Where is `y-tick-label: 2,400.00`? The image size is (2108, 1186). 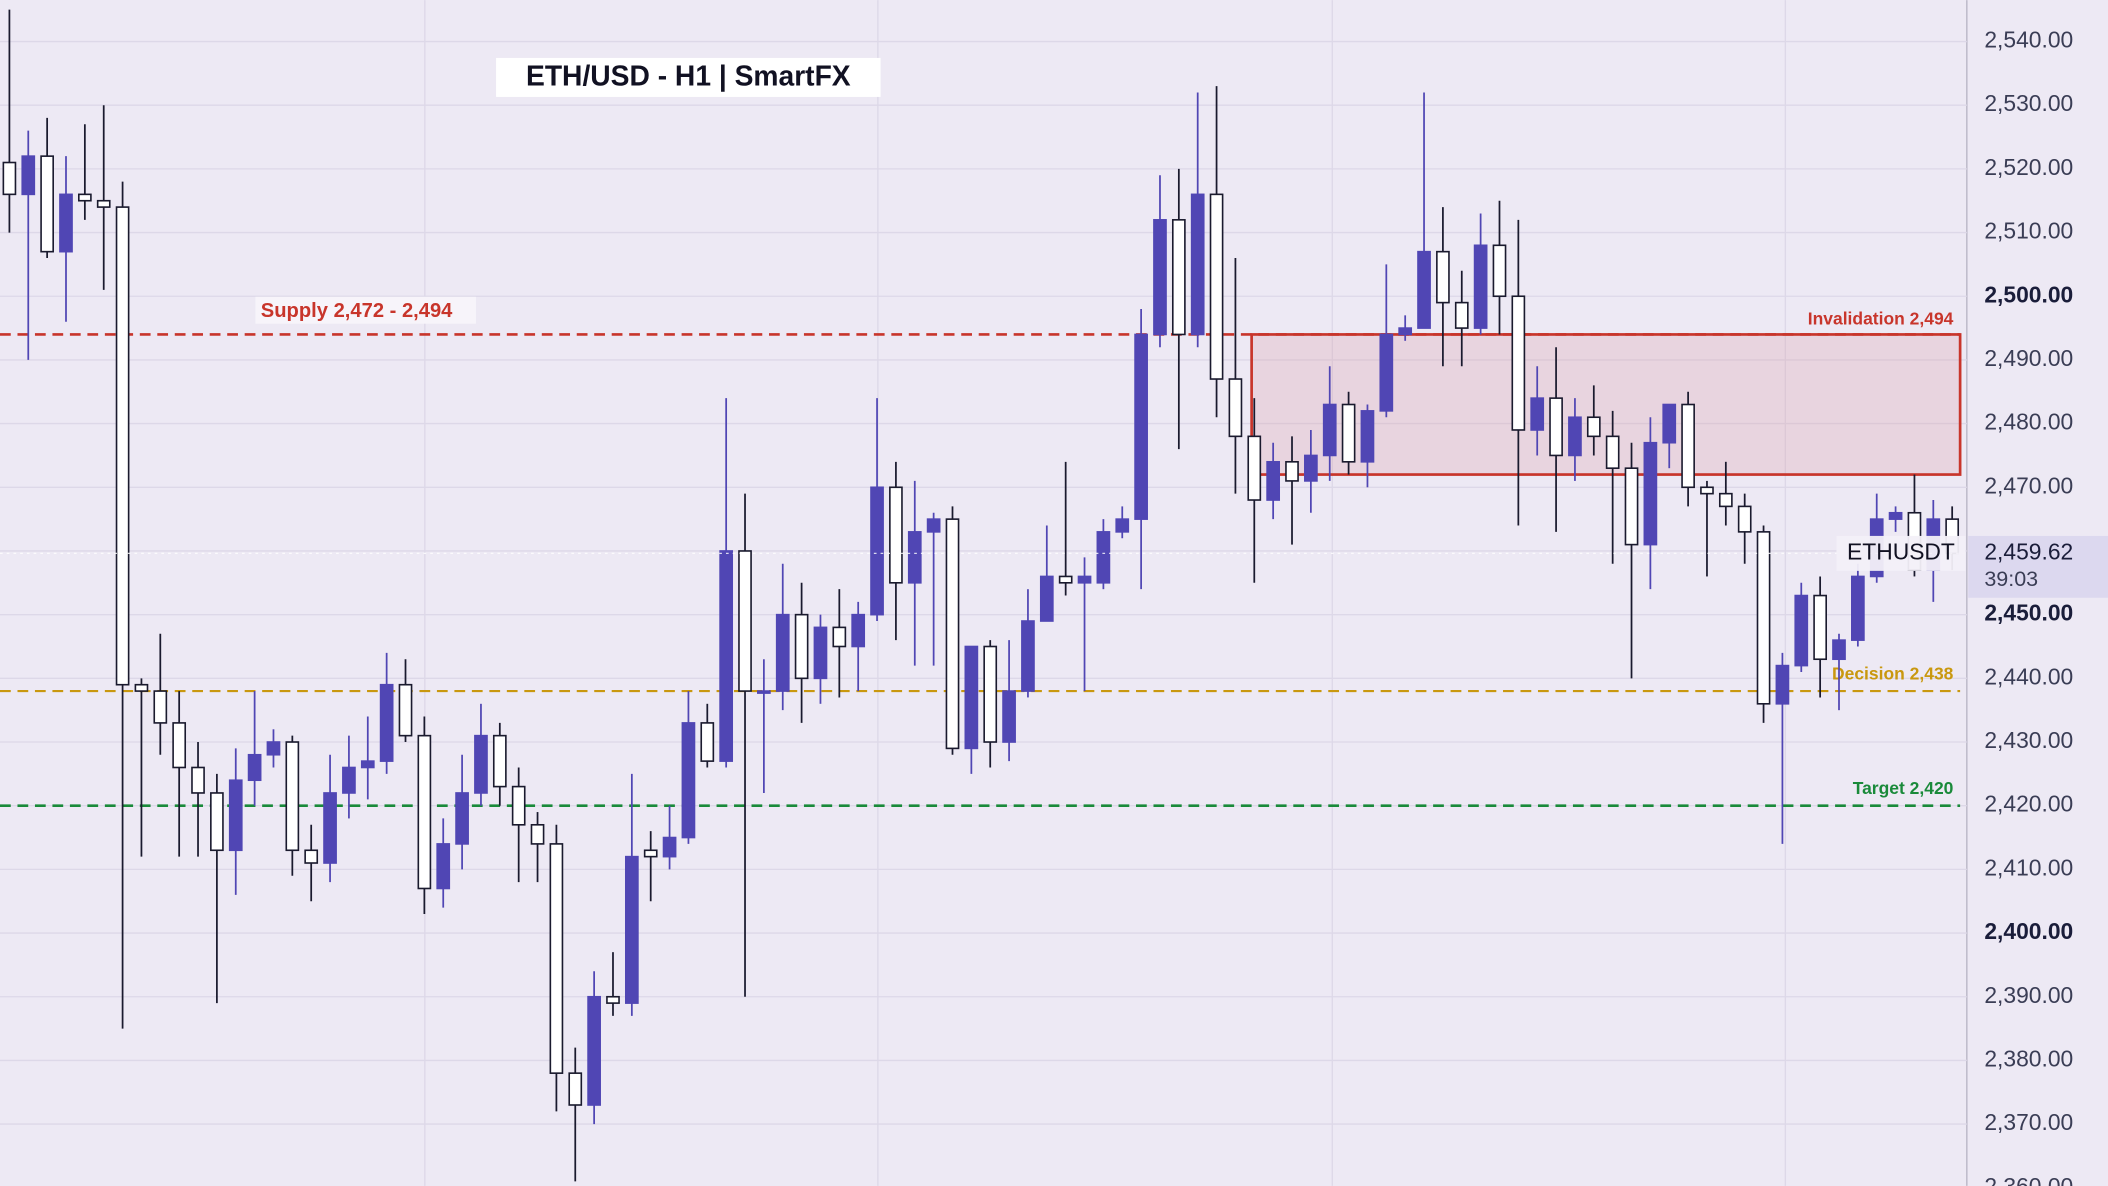 y-tick-label: 2,400.00 is located at coordinates (2028, 931).